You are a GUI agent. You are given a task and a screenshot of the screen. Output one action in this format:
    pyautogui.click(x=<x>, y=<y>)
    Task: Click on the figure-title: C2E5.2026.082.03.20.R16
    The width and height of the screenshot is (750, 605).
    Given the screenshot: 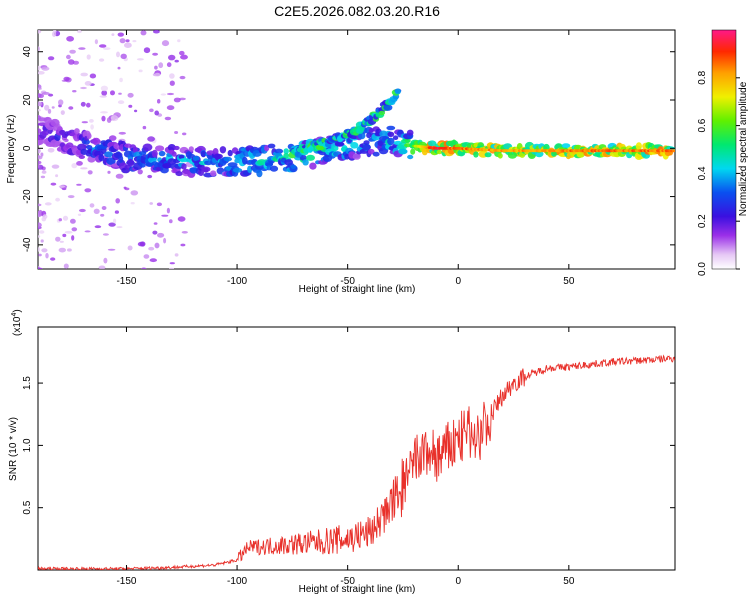 What is the action you would take?
    pyautogui.click(x=357, y=11)
    